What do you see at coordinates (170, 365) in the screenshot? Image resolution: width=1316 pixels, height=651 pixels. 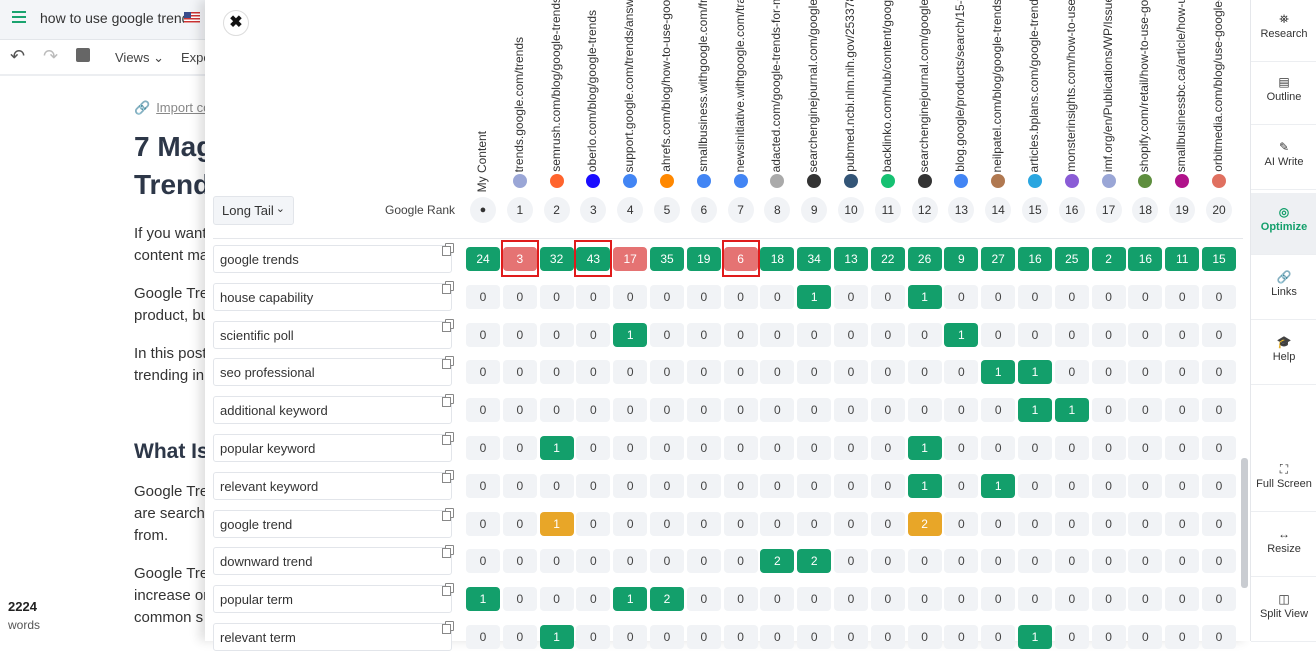 I see `paragraph: In this post trending in` at bounding box center [170, 365].